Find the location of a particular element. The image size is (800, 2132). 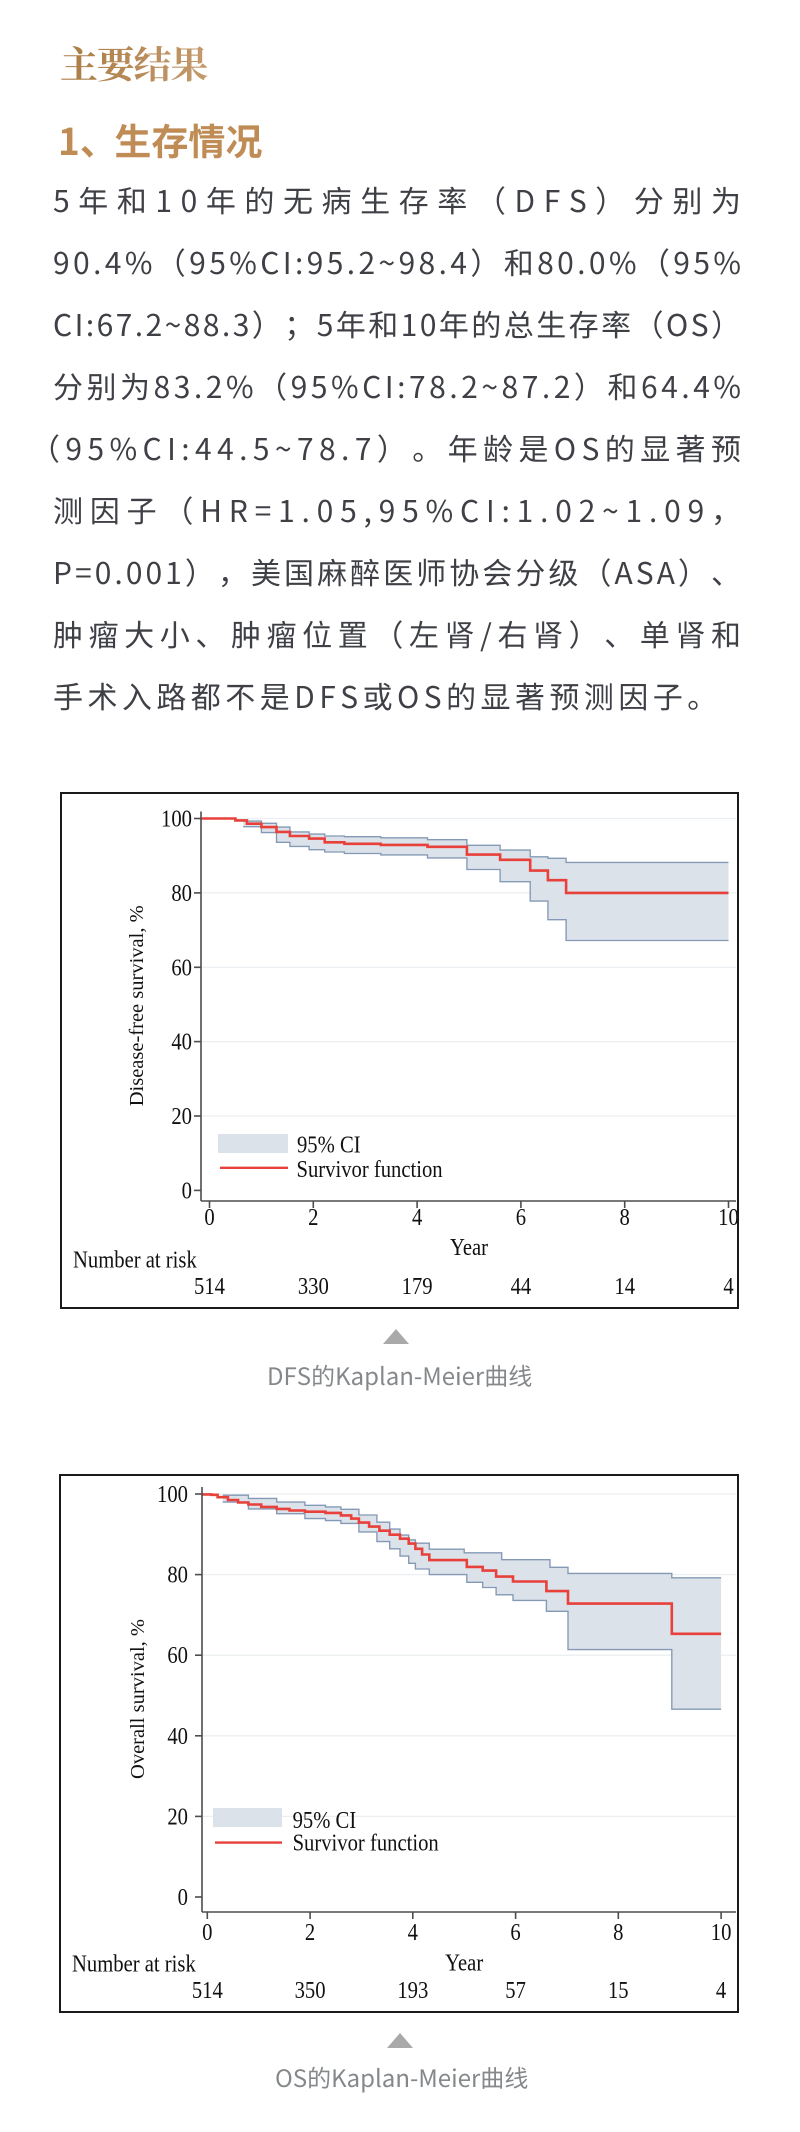

svg-text: 330 is located at coordinates (313, 1286).